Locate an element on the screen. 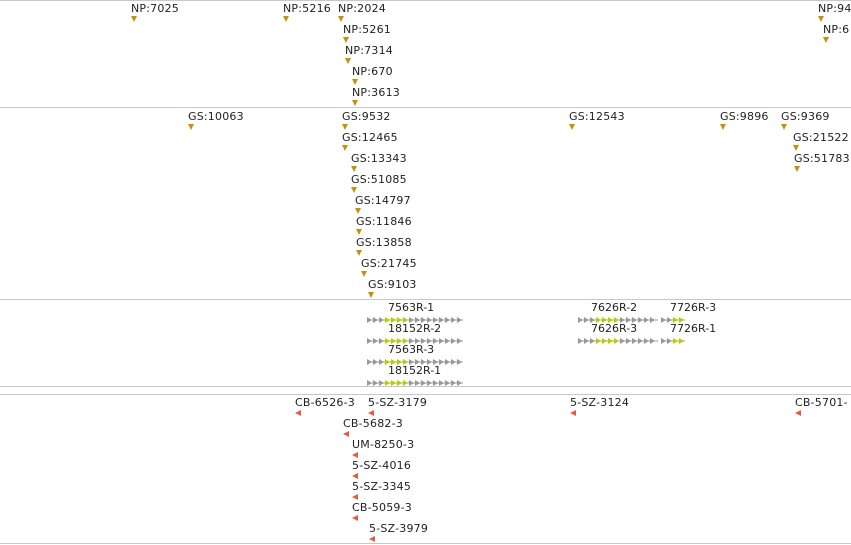 The height and width of the screenshot is (545, 851). gs-feature: GS:12465 is located at coordinates (370, 141).